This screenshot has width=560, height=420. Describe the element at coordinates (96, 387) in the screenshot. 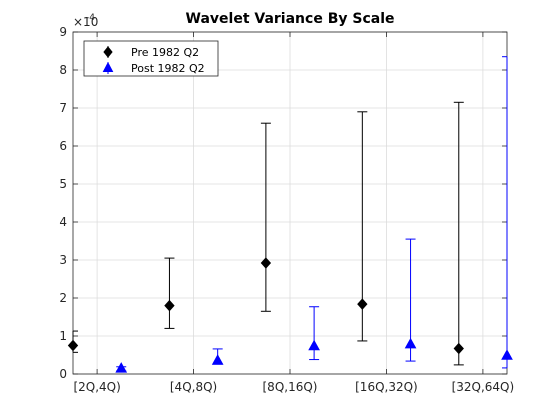

I see `x-tick-label: [2Q,4Q)` at that location.